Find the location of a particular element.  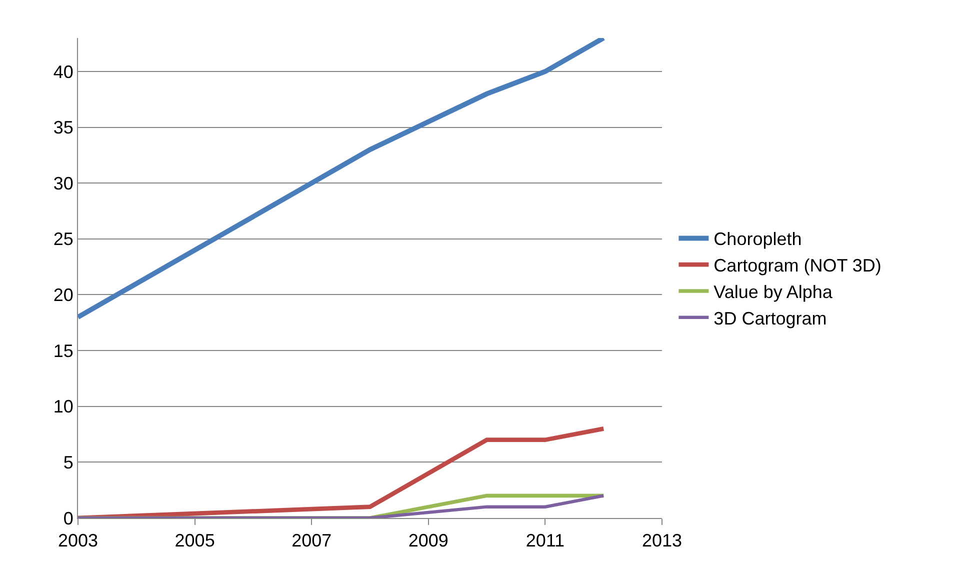

y-tick-label: 15 is located at coordinates (63, 350).